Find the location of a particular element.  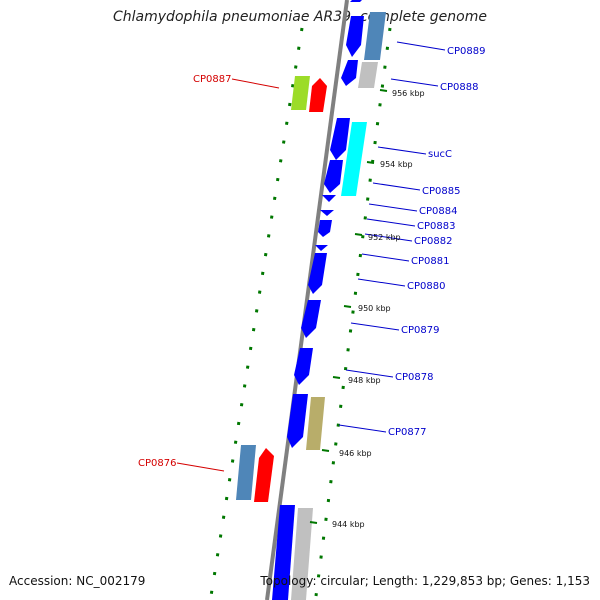

leader-cp0887 is located at coordinates (255, 83).